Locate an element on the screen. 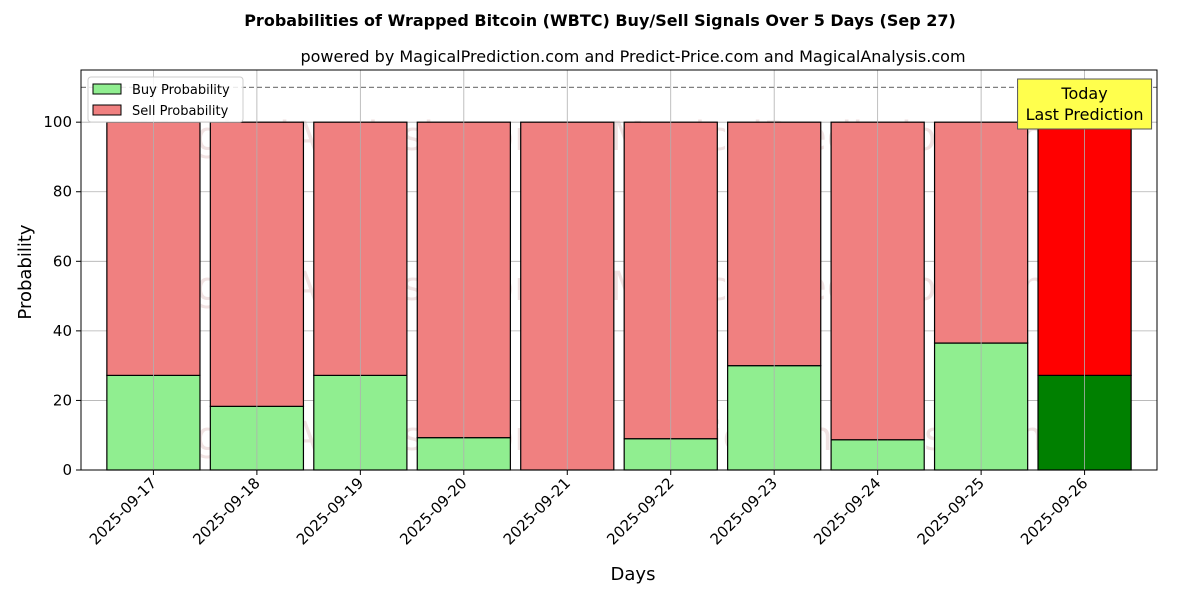  legend: Buy Probability Sell Probability is located at coordinates (165, 99).